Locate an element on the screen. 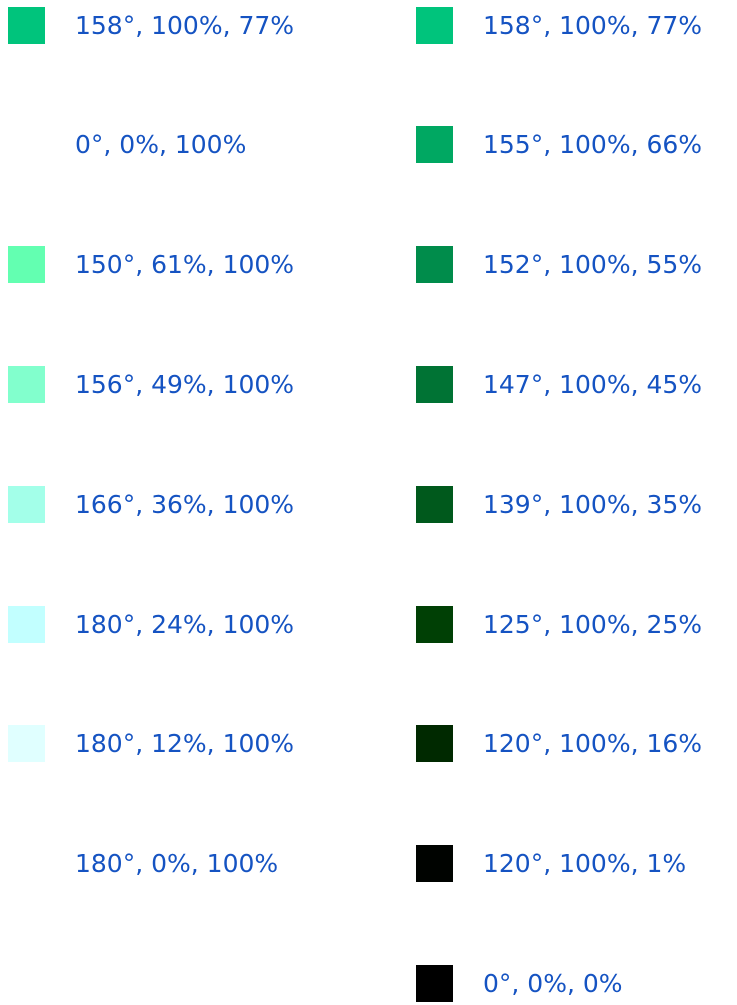  color-label: 166°, 36%, 100% is located at coordinates (185, 504).